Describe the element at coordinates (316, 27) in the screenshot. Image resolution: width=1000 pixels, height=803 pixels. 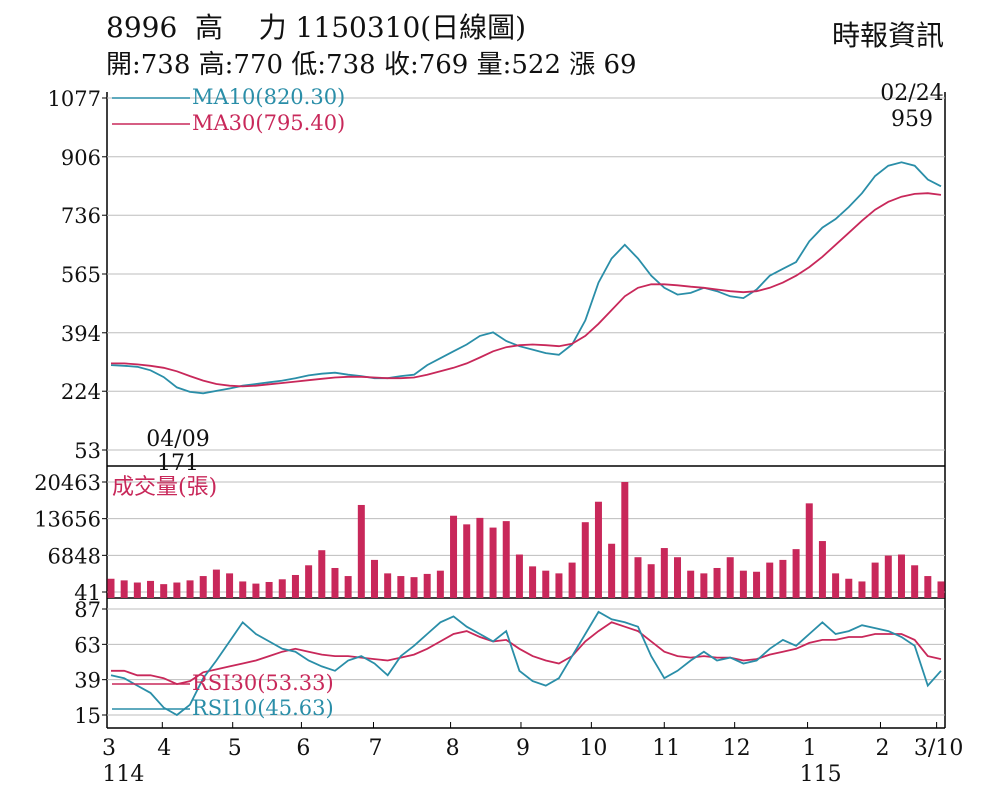
I see `chart-title: 8996 高 力 1150310(日線圖)` at that location.